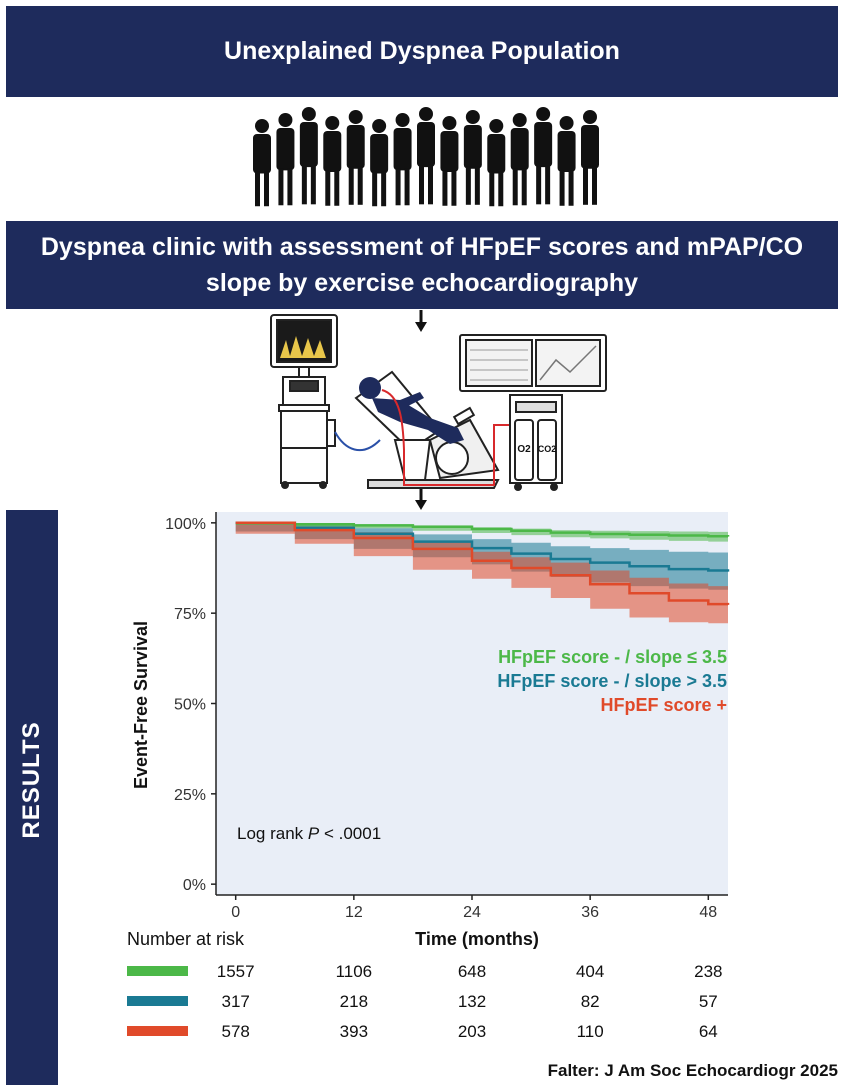  I want to click on y-ticks: 0% 25% 50% 75% 100%, so click(190, 705).